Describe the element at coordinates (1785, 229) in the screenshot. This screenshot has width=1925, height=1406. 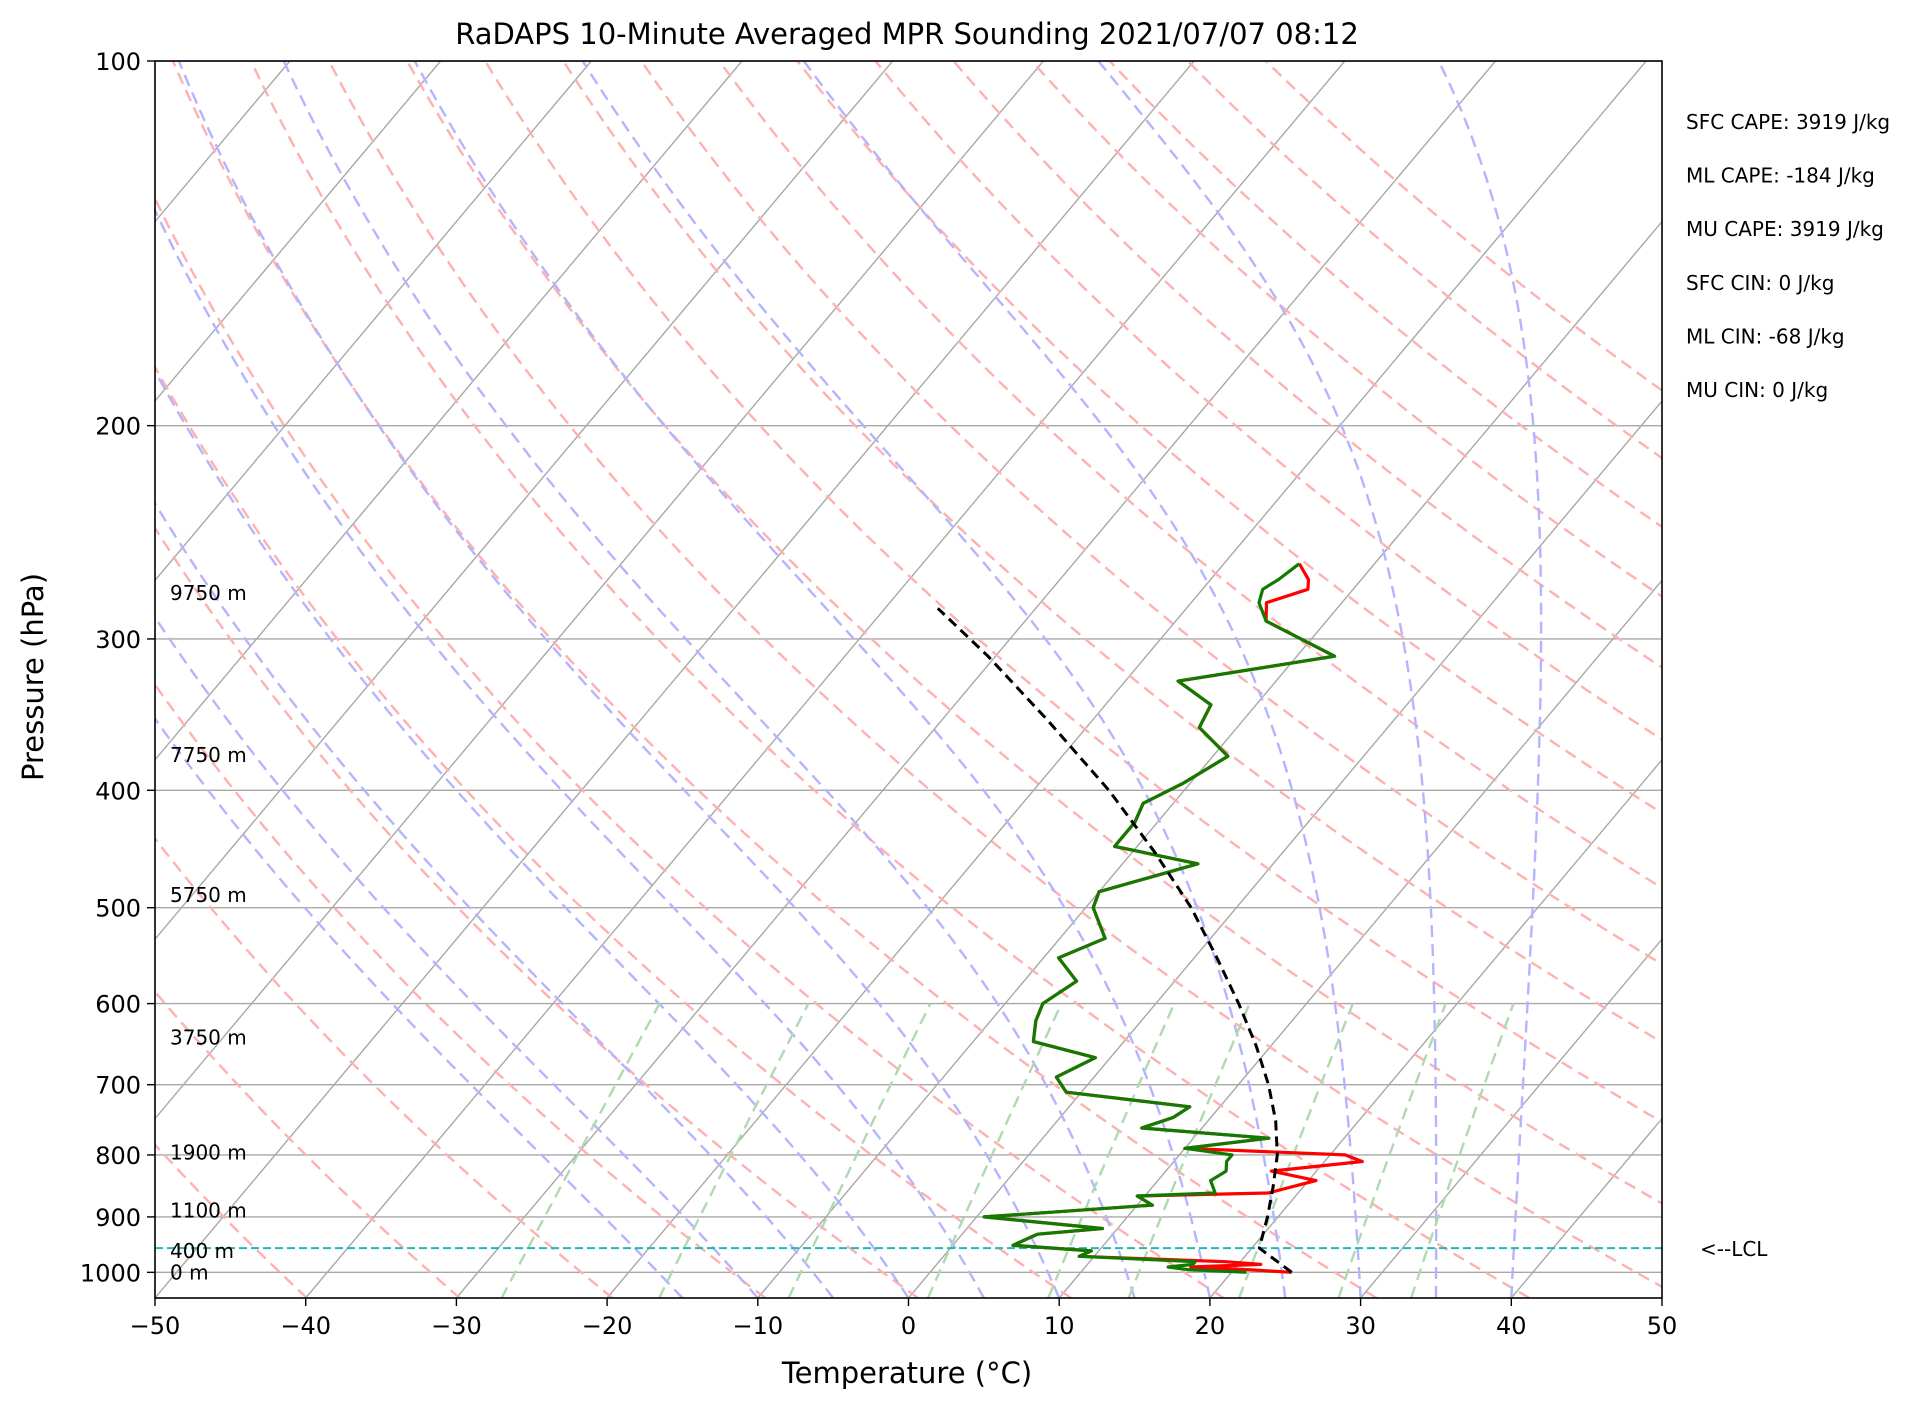
I see `index-label: MU CAPE: 3919 J/kg` at that location.